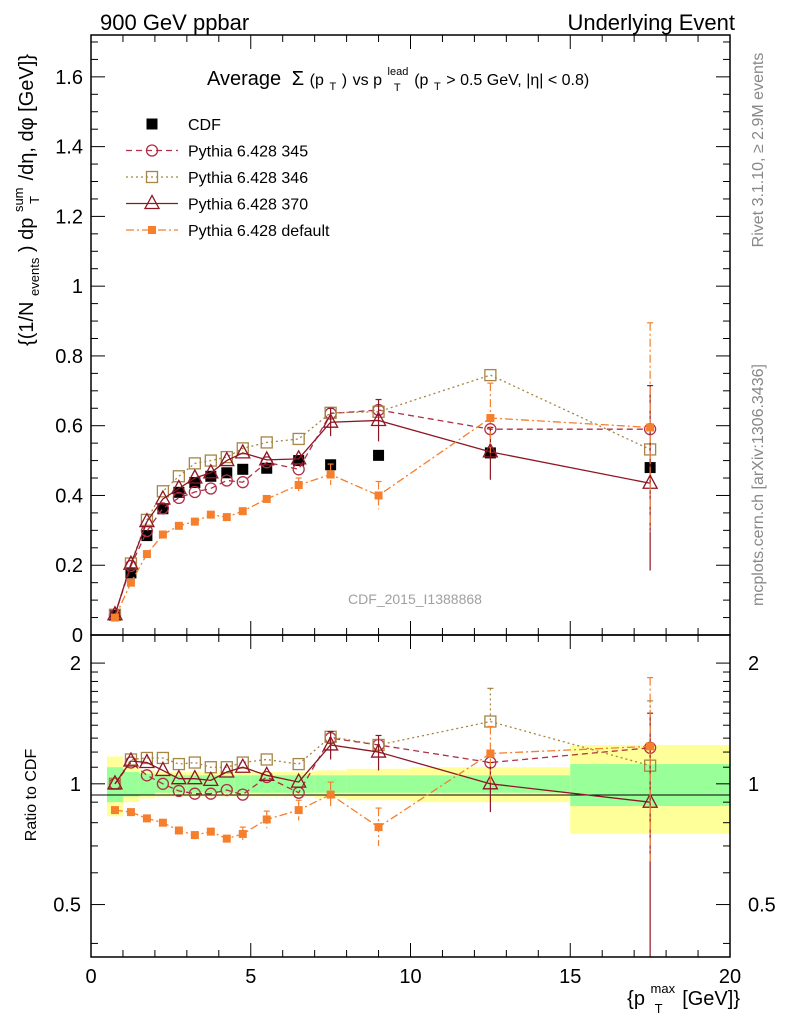  I want to click on watermark: CDF_2015_I1388868, so click(415, 599).